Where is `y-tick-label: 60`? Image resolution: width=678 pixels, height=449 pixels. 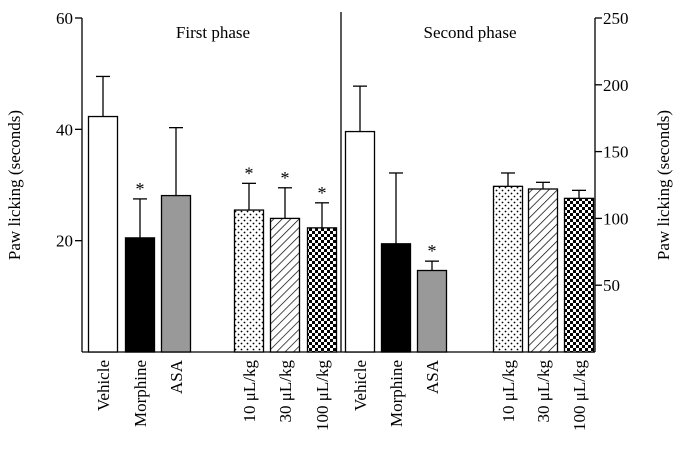 y-tick-label: 60 is located at coordinates (64, 18).